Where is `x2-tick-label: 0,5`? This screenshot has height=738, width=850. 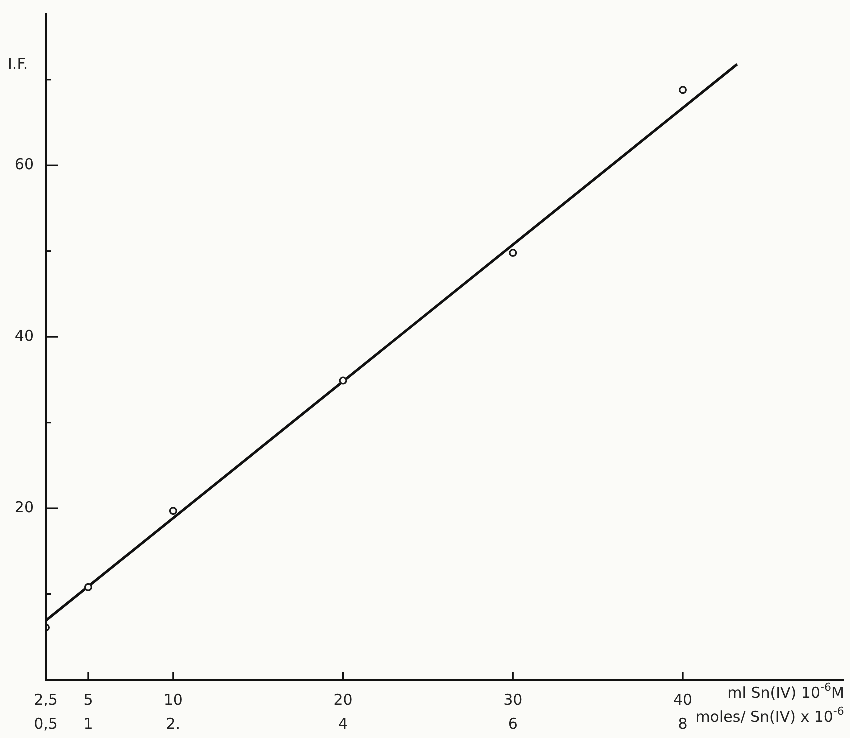 x2-tick-label: 0,5 is located at coordinates (46, 723).